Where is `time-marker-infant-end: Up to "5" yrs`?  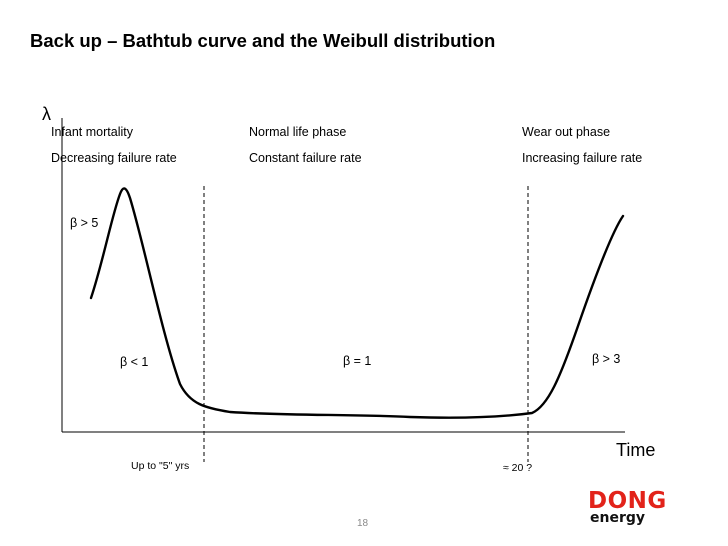 time-marker-infant-end: Up to "5" yrs is located at coordinates (160, 466).